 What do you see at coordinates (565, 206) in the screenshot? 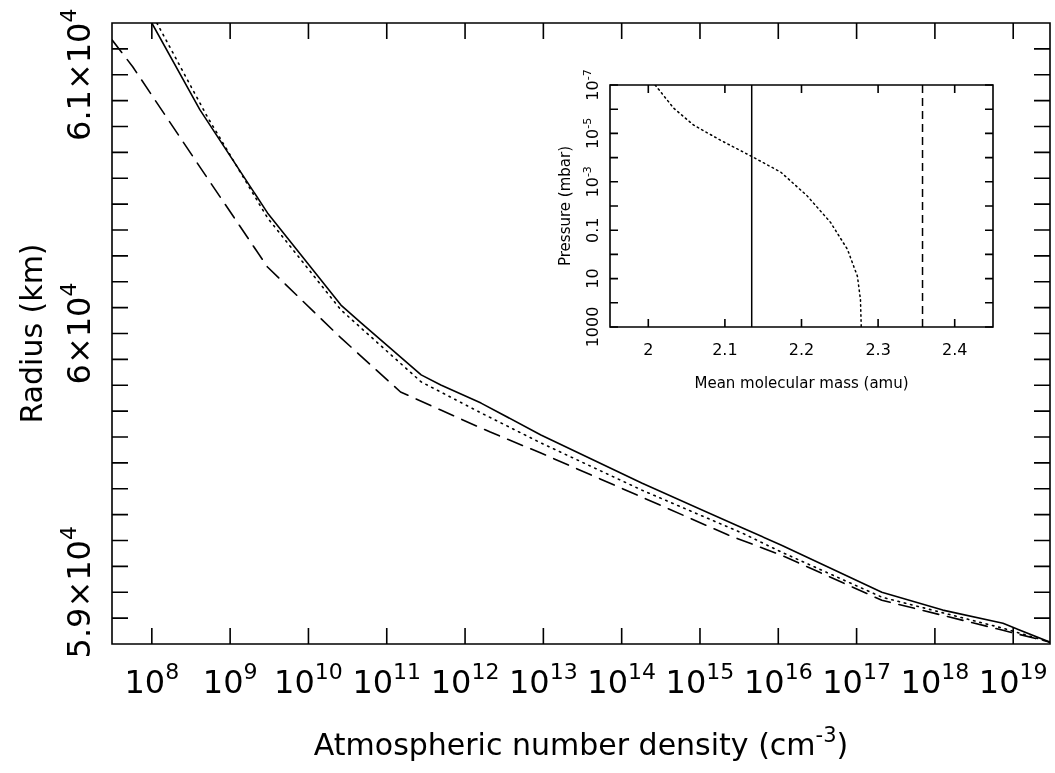
I see `y-axis-title: Pressure (mbar)` at bounding box center [565, 206].